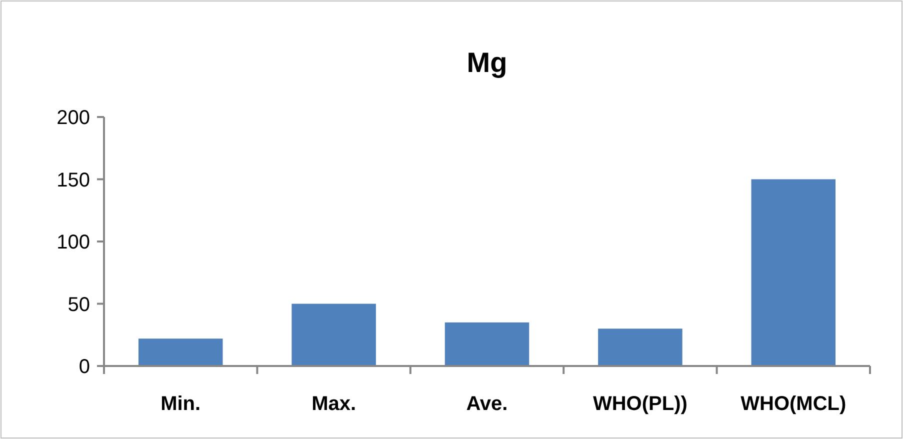 This screenshot has height=439, width=903. What do you see at coordinates (73, 243) in the screenshot?
I see `y-tick-label: 100` at bounding box center [73, 243].